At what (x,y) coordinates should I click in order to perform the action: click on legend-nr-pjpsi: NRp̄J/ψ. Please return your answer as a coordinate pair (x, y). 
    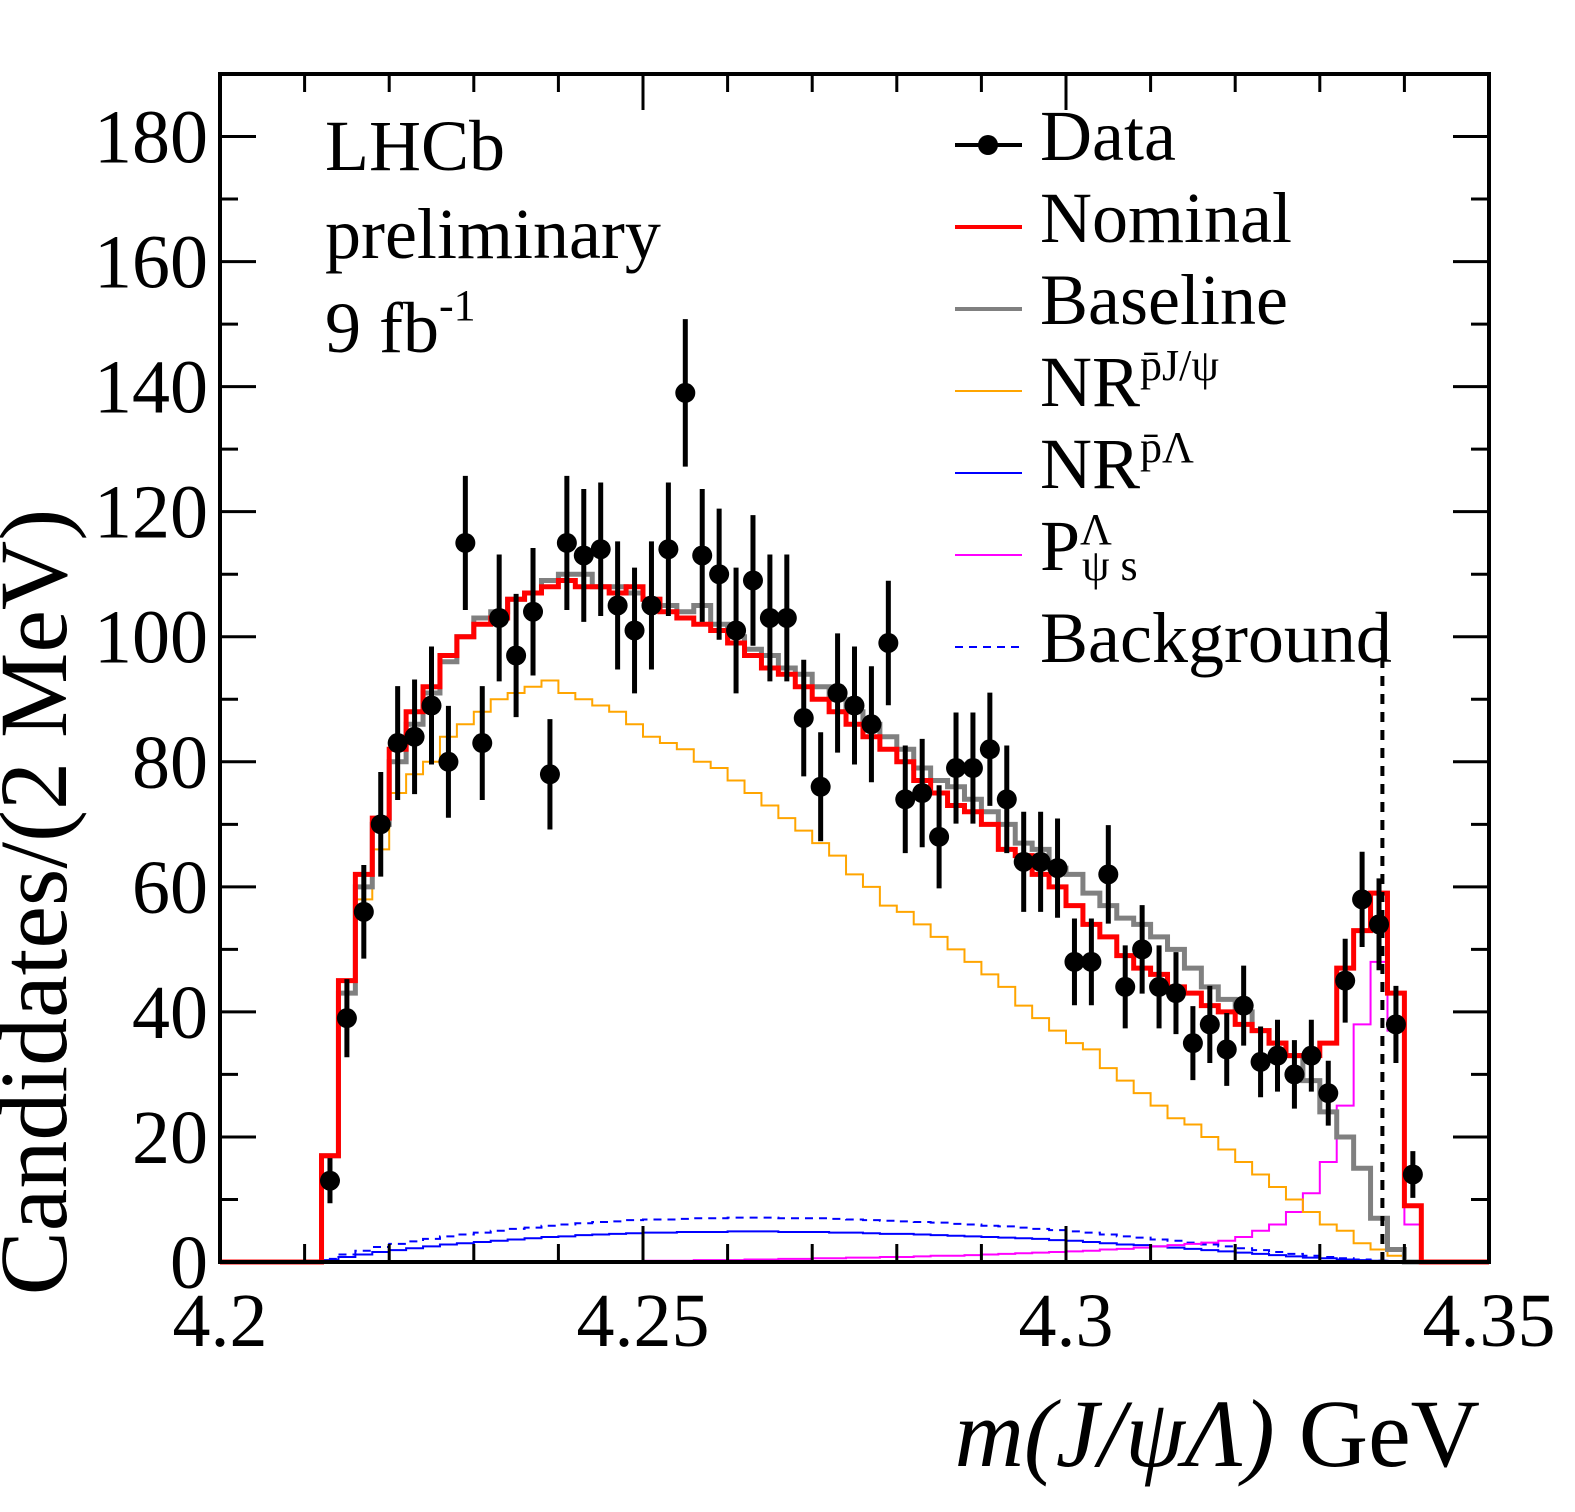
    Looking at the image, I should click on (1087, 381).